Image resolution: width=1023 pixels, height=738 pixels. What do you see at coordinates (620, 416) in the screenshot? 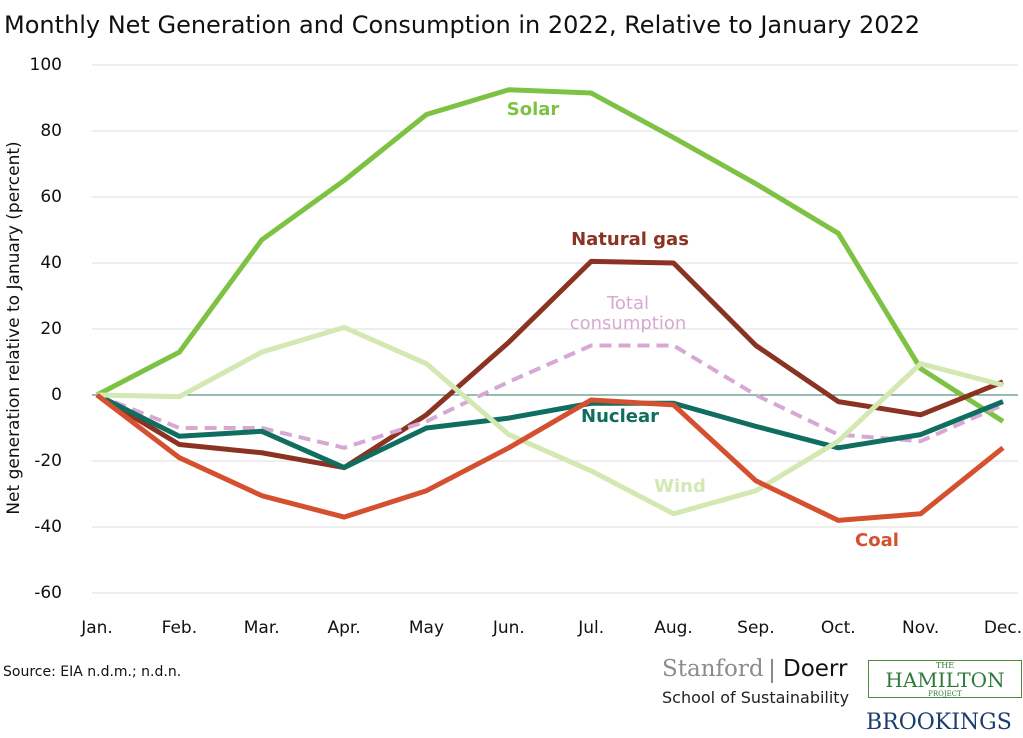
I see `series-label: Nuclear` at bounding box center [620, 416].